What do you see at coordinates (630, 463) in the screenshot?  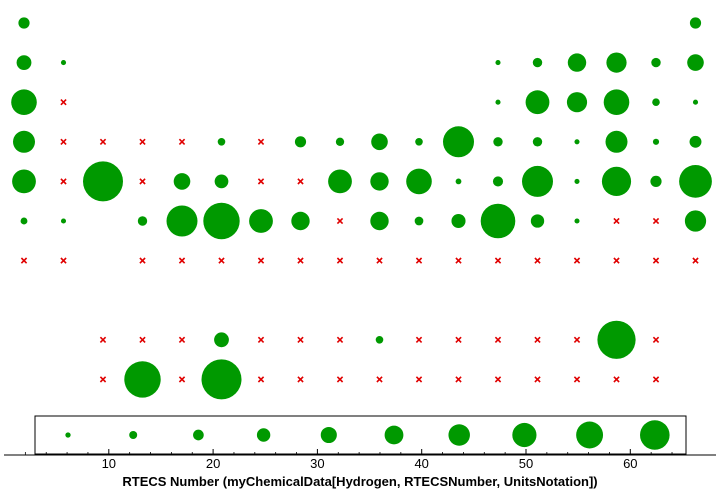 I see `x-tick-label: 60` at bounding box center [630, 463].